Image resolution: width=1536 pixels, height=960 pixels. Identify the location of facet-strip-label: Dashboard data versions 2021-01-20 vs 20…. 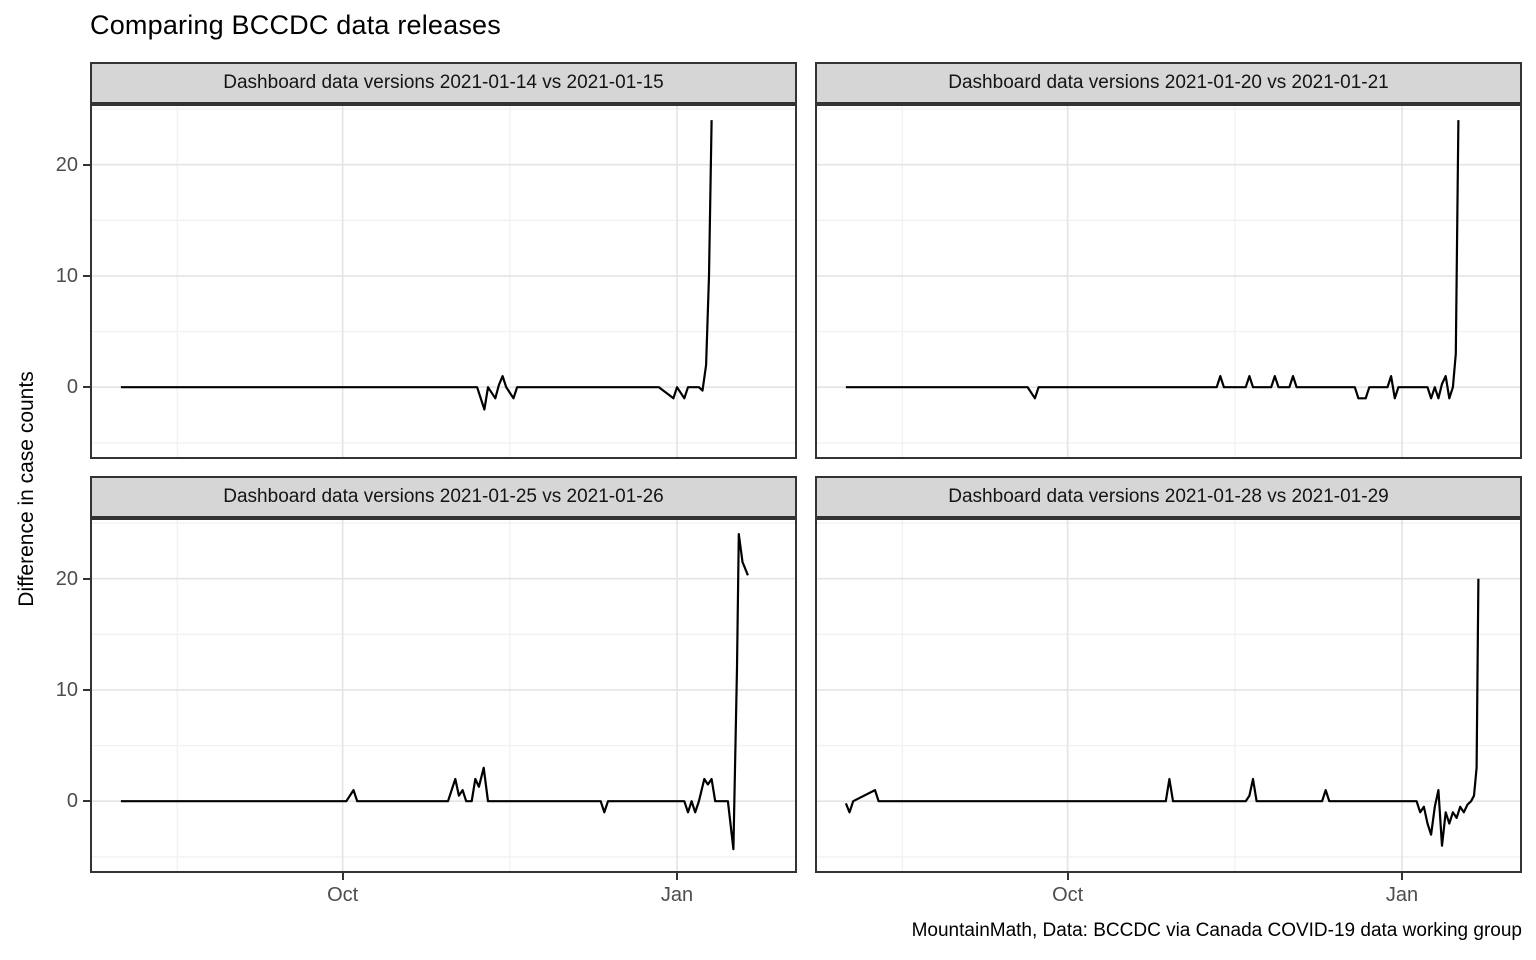
(1168, 82).